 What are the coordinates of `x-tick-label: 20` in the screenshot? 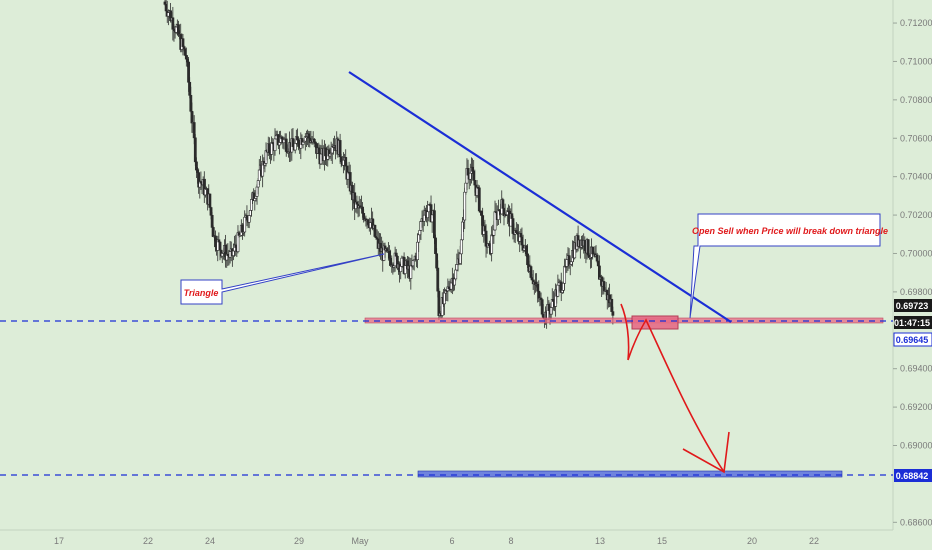 It's located at (752, 541).